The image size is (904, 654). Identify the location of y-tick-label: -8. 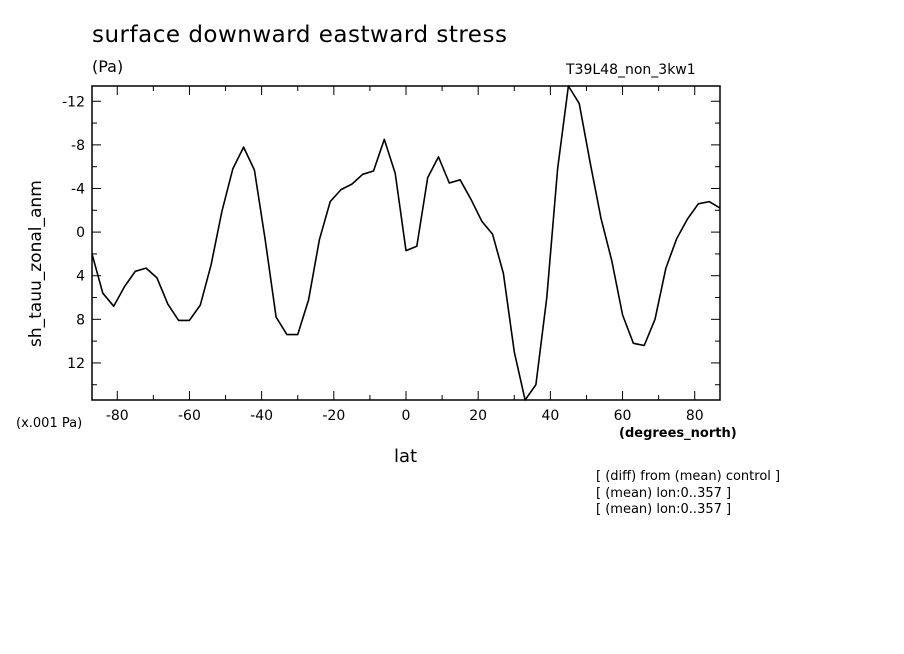
(78, 146).